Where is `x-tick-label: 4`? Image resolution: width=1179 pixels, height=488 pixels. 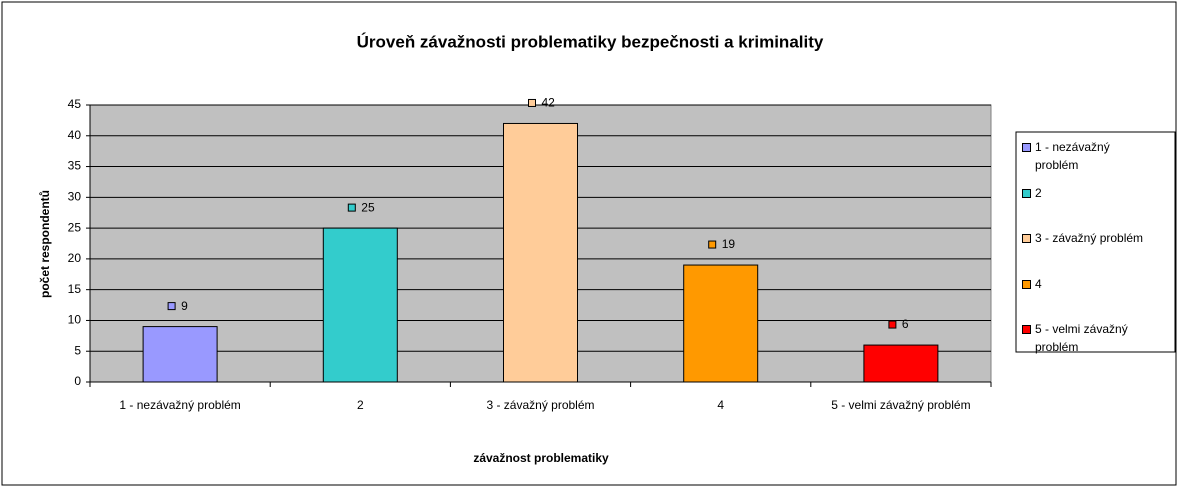
x-tick-label: 4 is located at coordinates (721, 405).